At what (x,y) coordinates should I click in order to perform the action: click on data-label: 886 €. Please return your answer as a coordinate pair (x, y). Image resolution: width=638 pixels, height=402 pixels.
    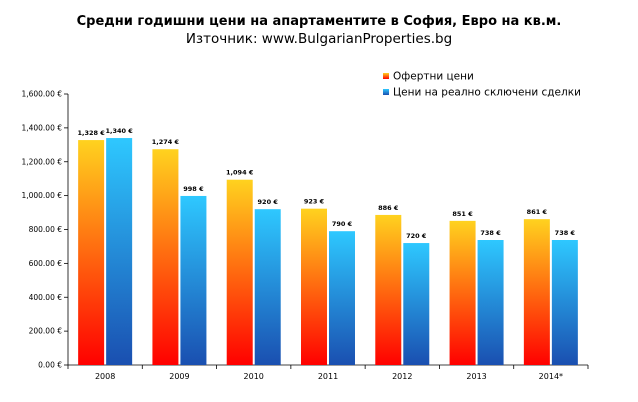
    Looking at the image, I should click on (388, 208).